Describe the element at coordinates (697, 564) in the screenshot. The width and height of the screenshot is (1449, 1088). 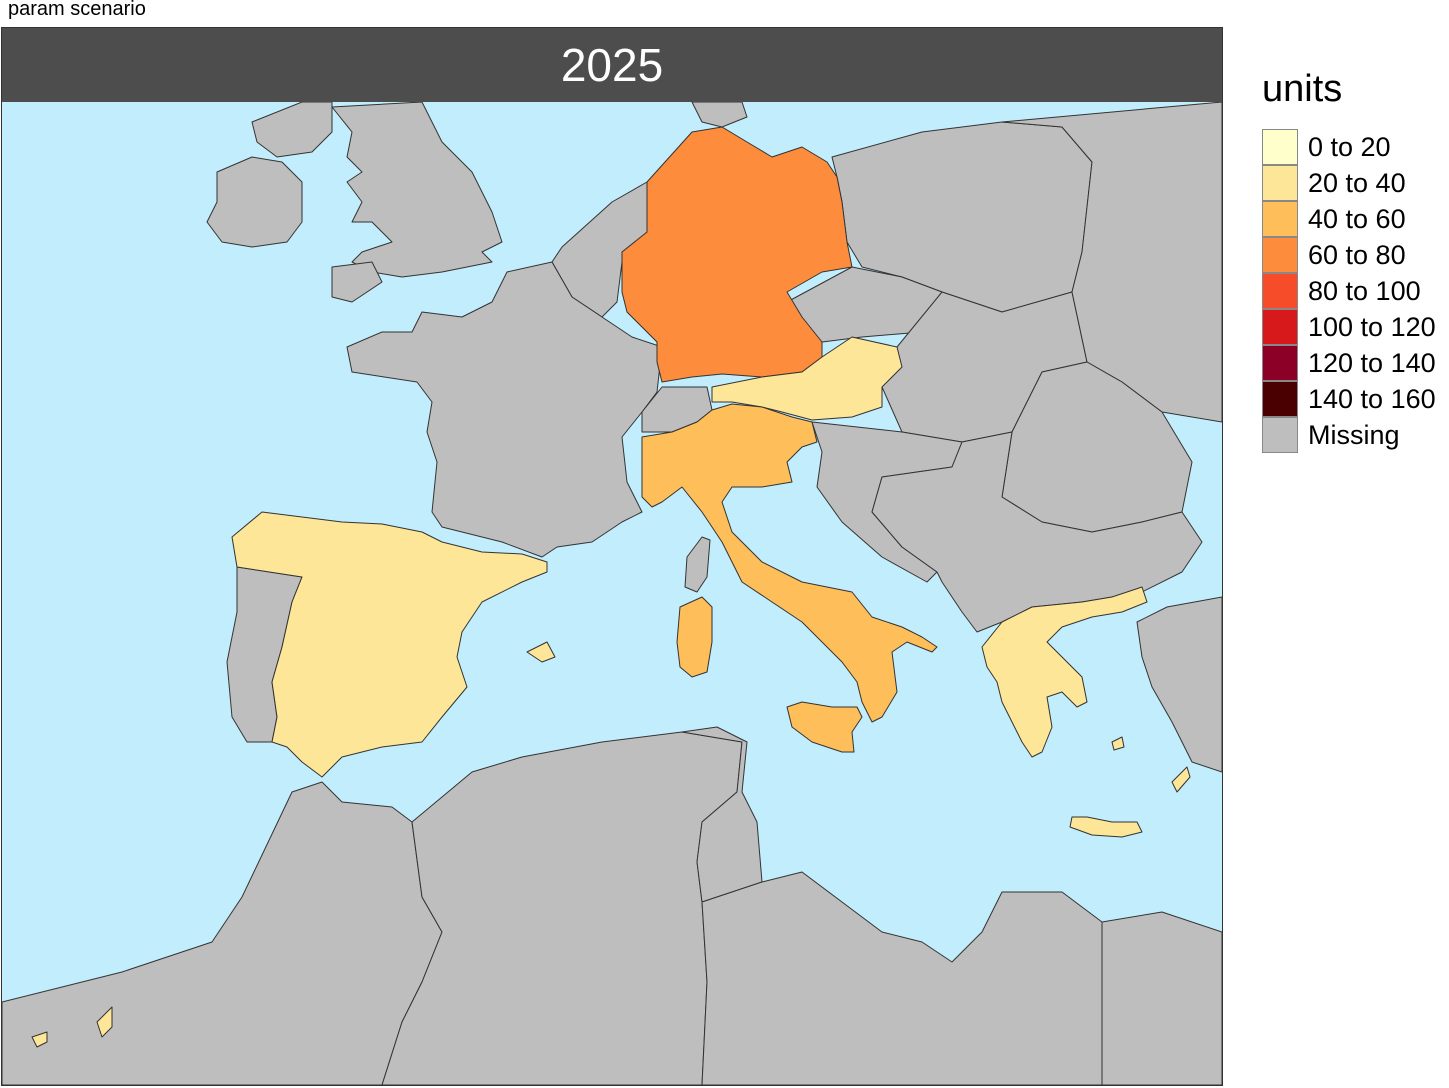
I see `region-corsica` at that location.